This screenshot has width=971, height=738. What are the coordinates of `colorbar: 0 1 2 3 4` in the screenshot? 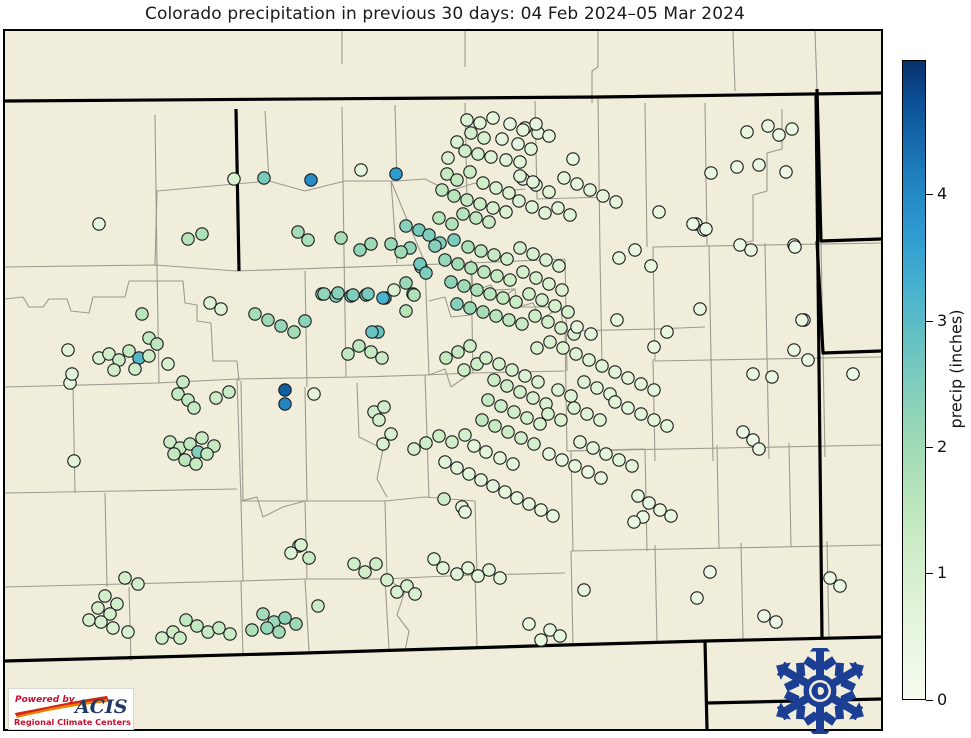 It's located at (924, 384).